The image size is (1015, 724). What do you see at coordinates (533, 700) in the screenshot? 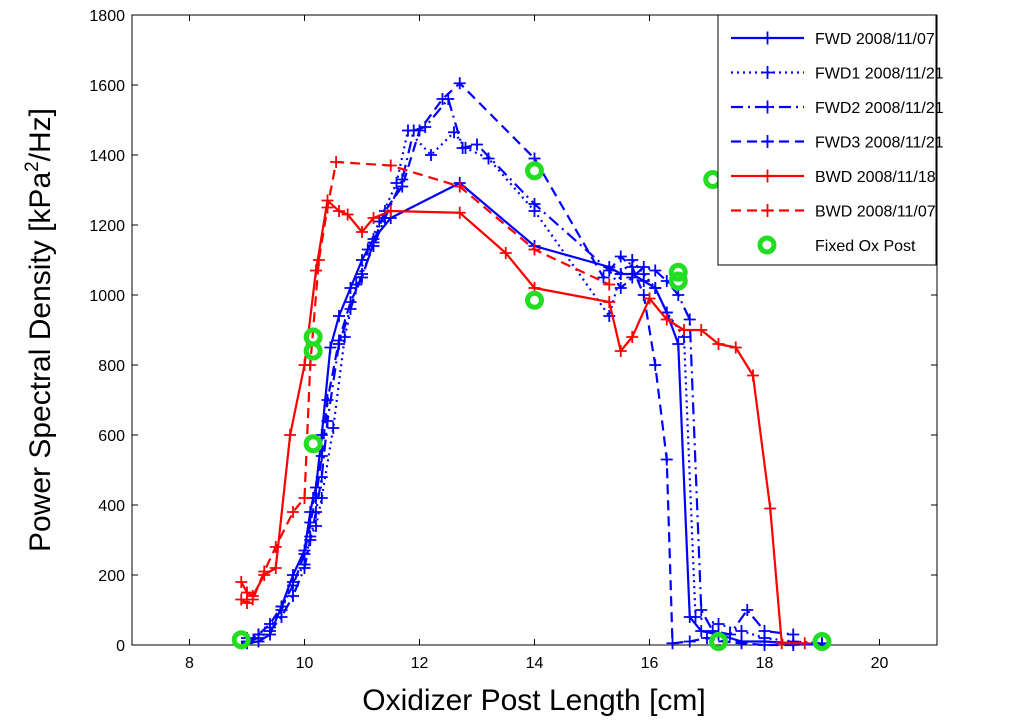
I see `x-axis-label: Oxidizer Post Length [cm]` at bounding box center [533, 700].